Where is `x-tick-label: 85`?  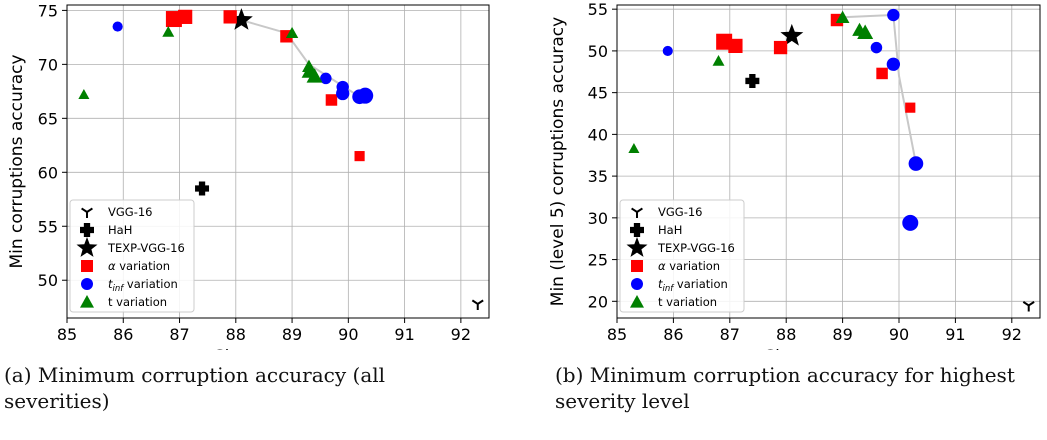
x-tick-label: 85 is located at coordinates (617, 334).